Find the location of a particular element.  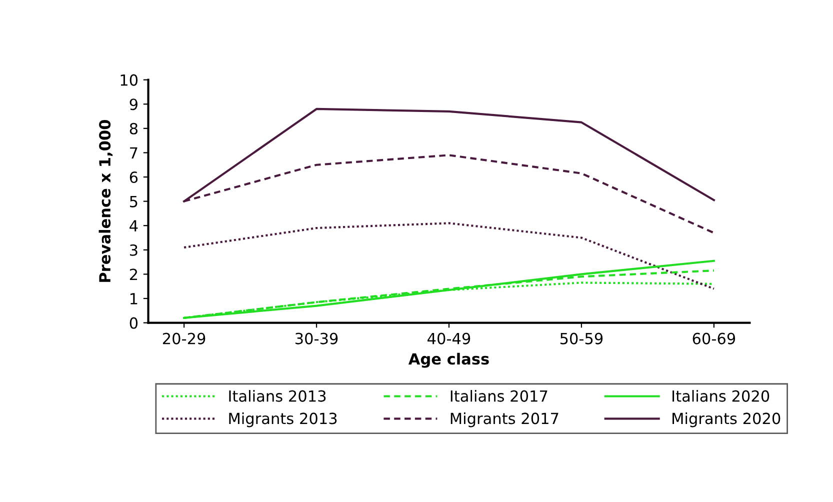

x-axis-title: Age class is located at coordinates (448, 360).